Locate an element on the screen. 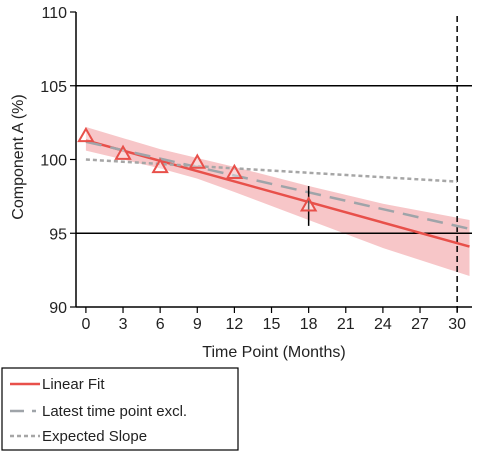 Image resolution: width=495 pixels, height=452 pixels. legend-label-expected-slope: Expected Slope is located at coordinates (94, 436).